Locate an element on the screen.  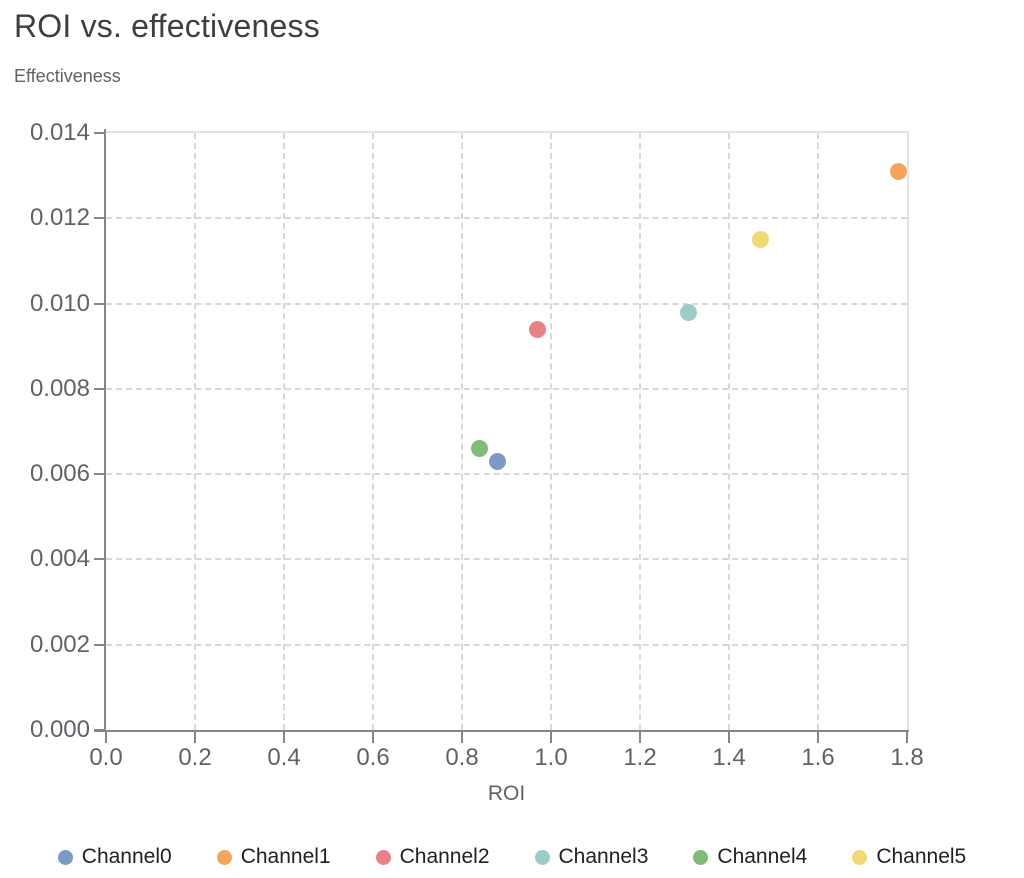
x-tick-label: 1.6 is located at coordinates (818, 757).